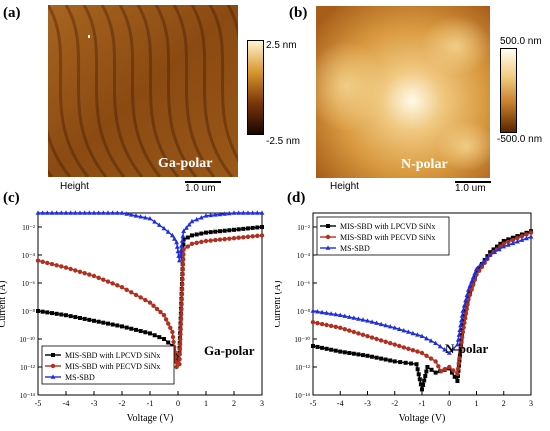 Image resolution: width=550 pixels, height=431 pixels. What do you see at coordinates (344, 186) in the screenshot?
I see `afm-height-label-b: Height` at bounding box center [344, 186].